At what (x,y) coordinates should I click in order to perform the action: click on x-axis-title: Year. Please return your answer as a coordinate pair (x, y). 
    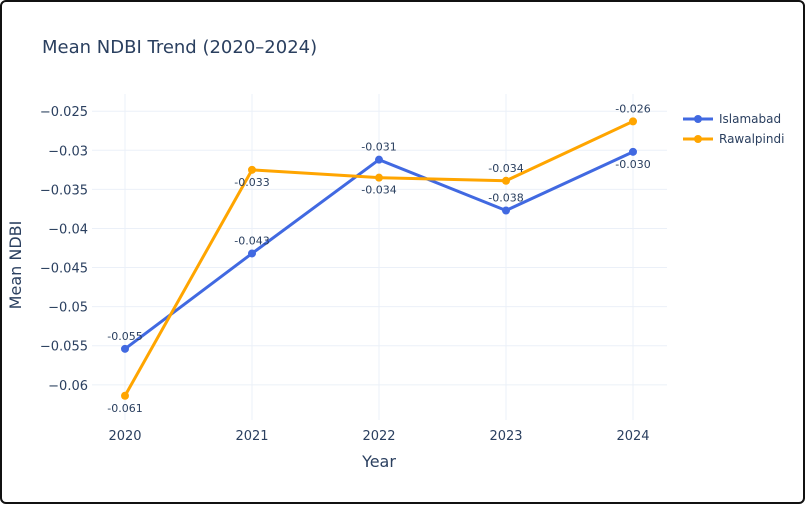
    Looking at the image, I should click on (378, 461).